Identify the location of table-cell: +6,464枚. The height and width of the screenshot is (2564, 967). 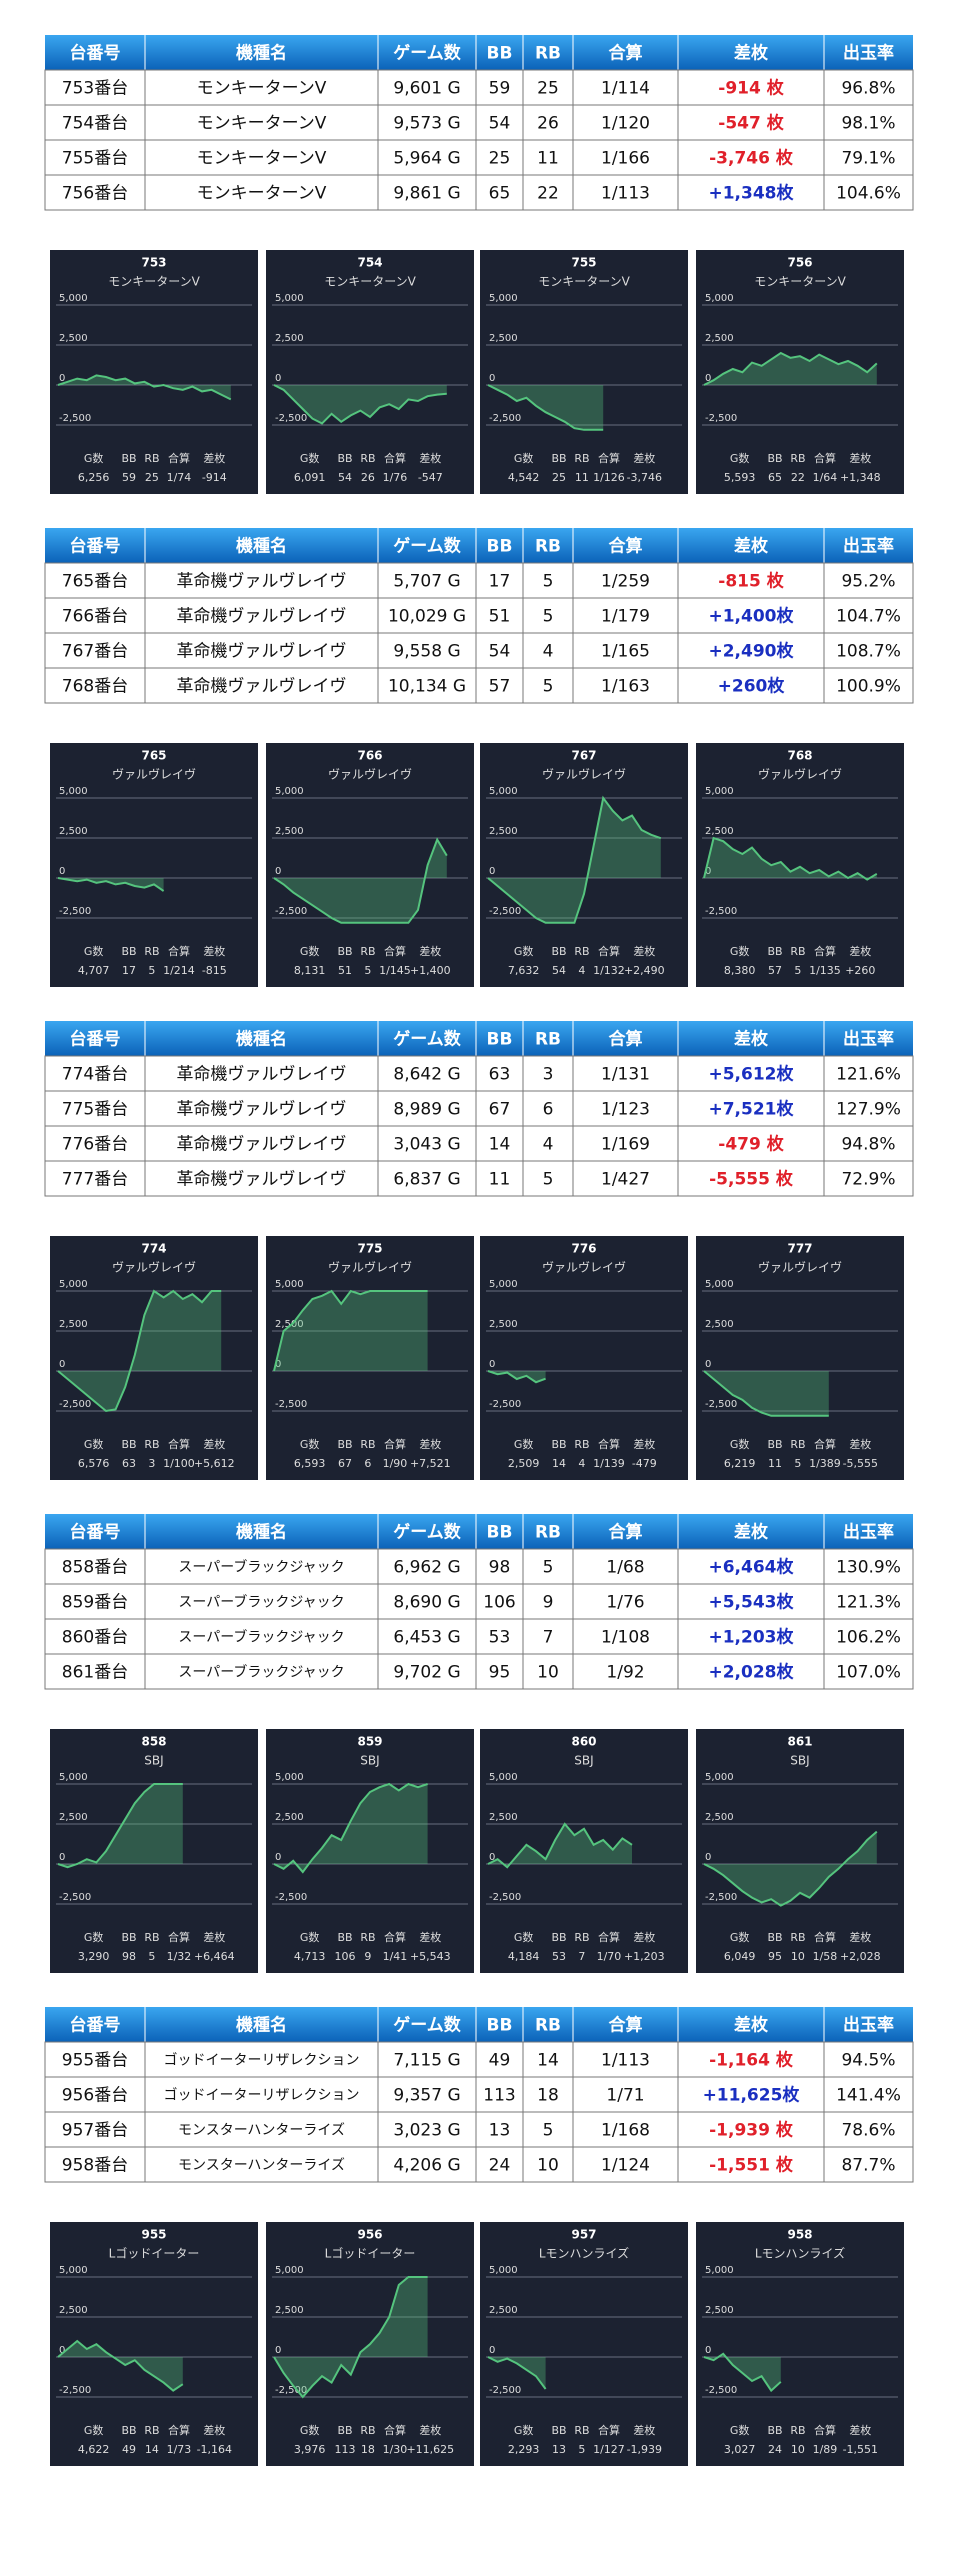
(751, 1567).